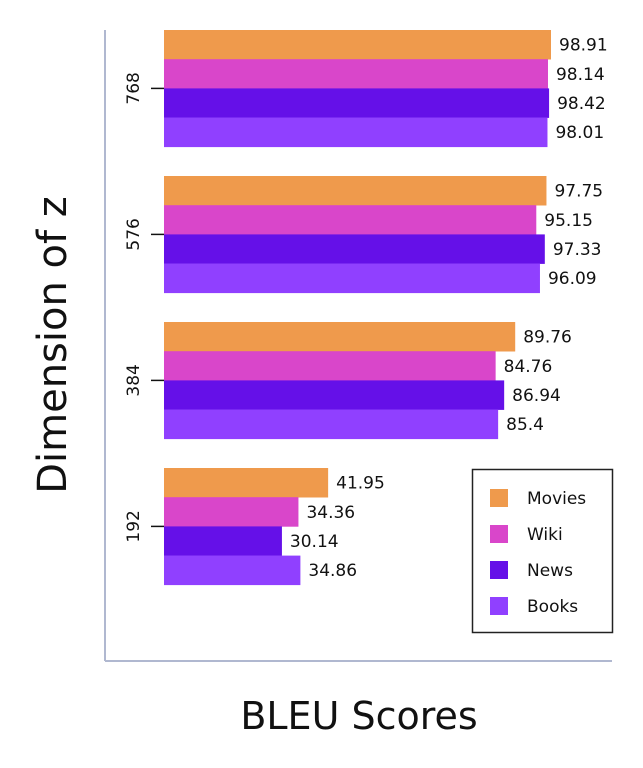 Image resolution: width=643 pixels, height=768 pixels. Describe the element at coordinates (499, 570) in the screenshot. I see `legend-swatch-news` at that location.